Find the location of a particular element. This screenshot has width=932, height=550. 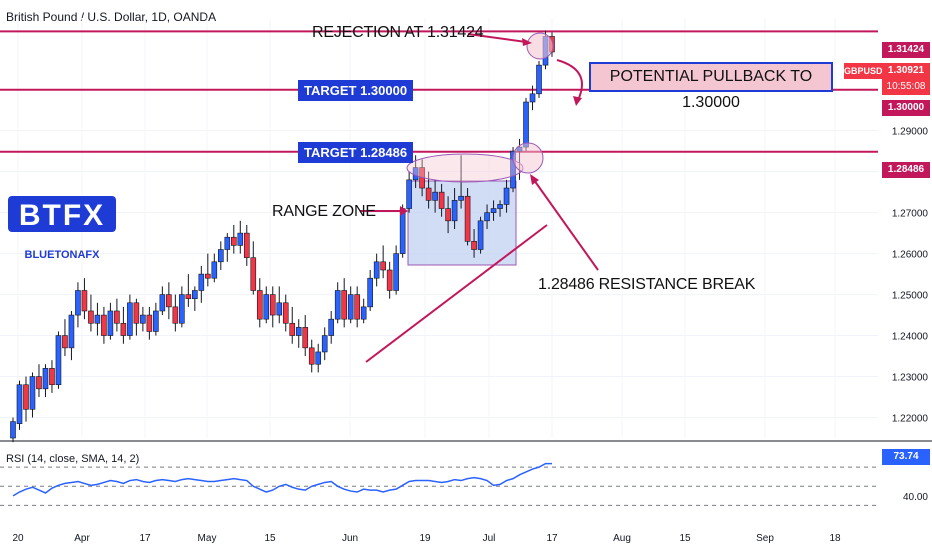

rejection-circle is located at coordinates (540, 46).